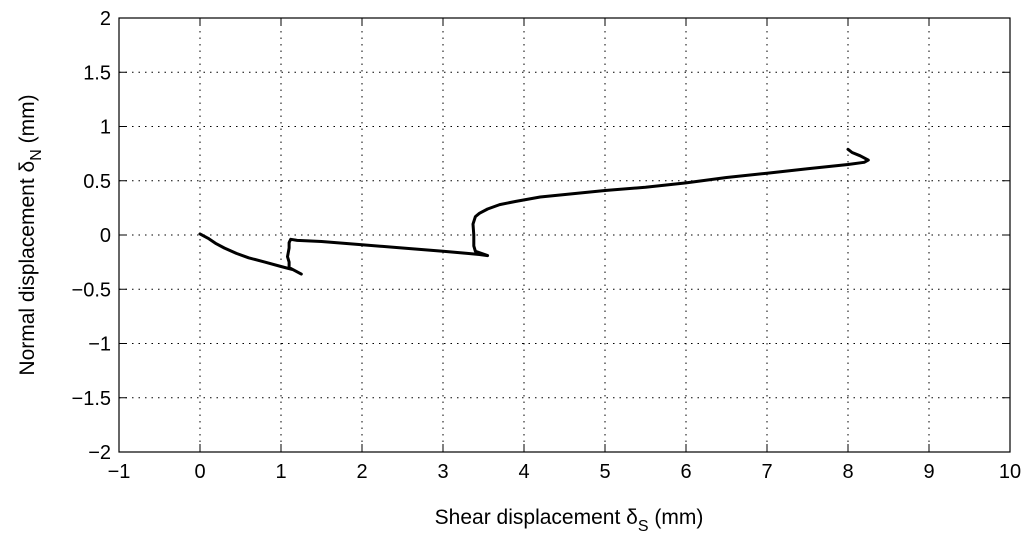 This screenshot has width=1033, height=533. I want to click on y-tick-label: 1, so click(105, 128).